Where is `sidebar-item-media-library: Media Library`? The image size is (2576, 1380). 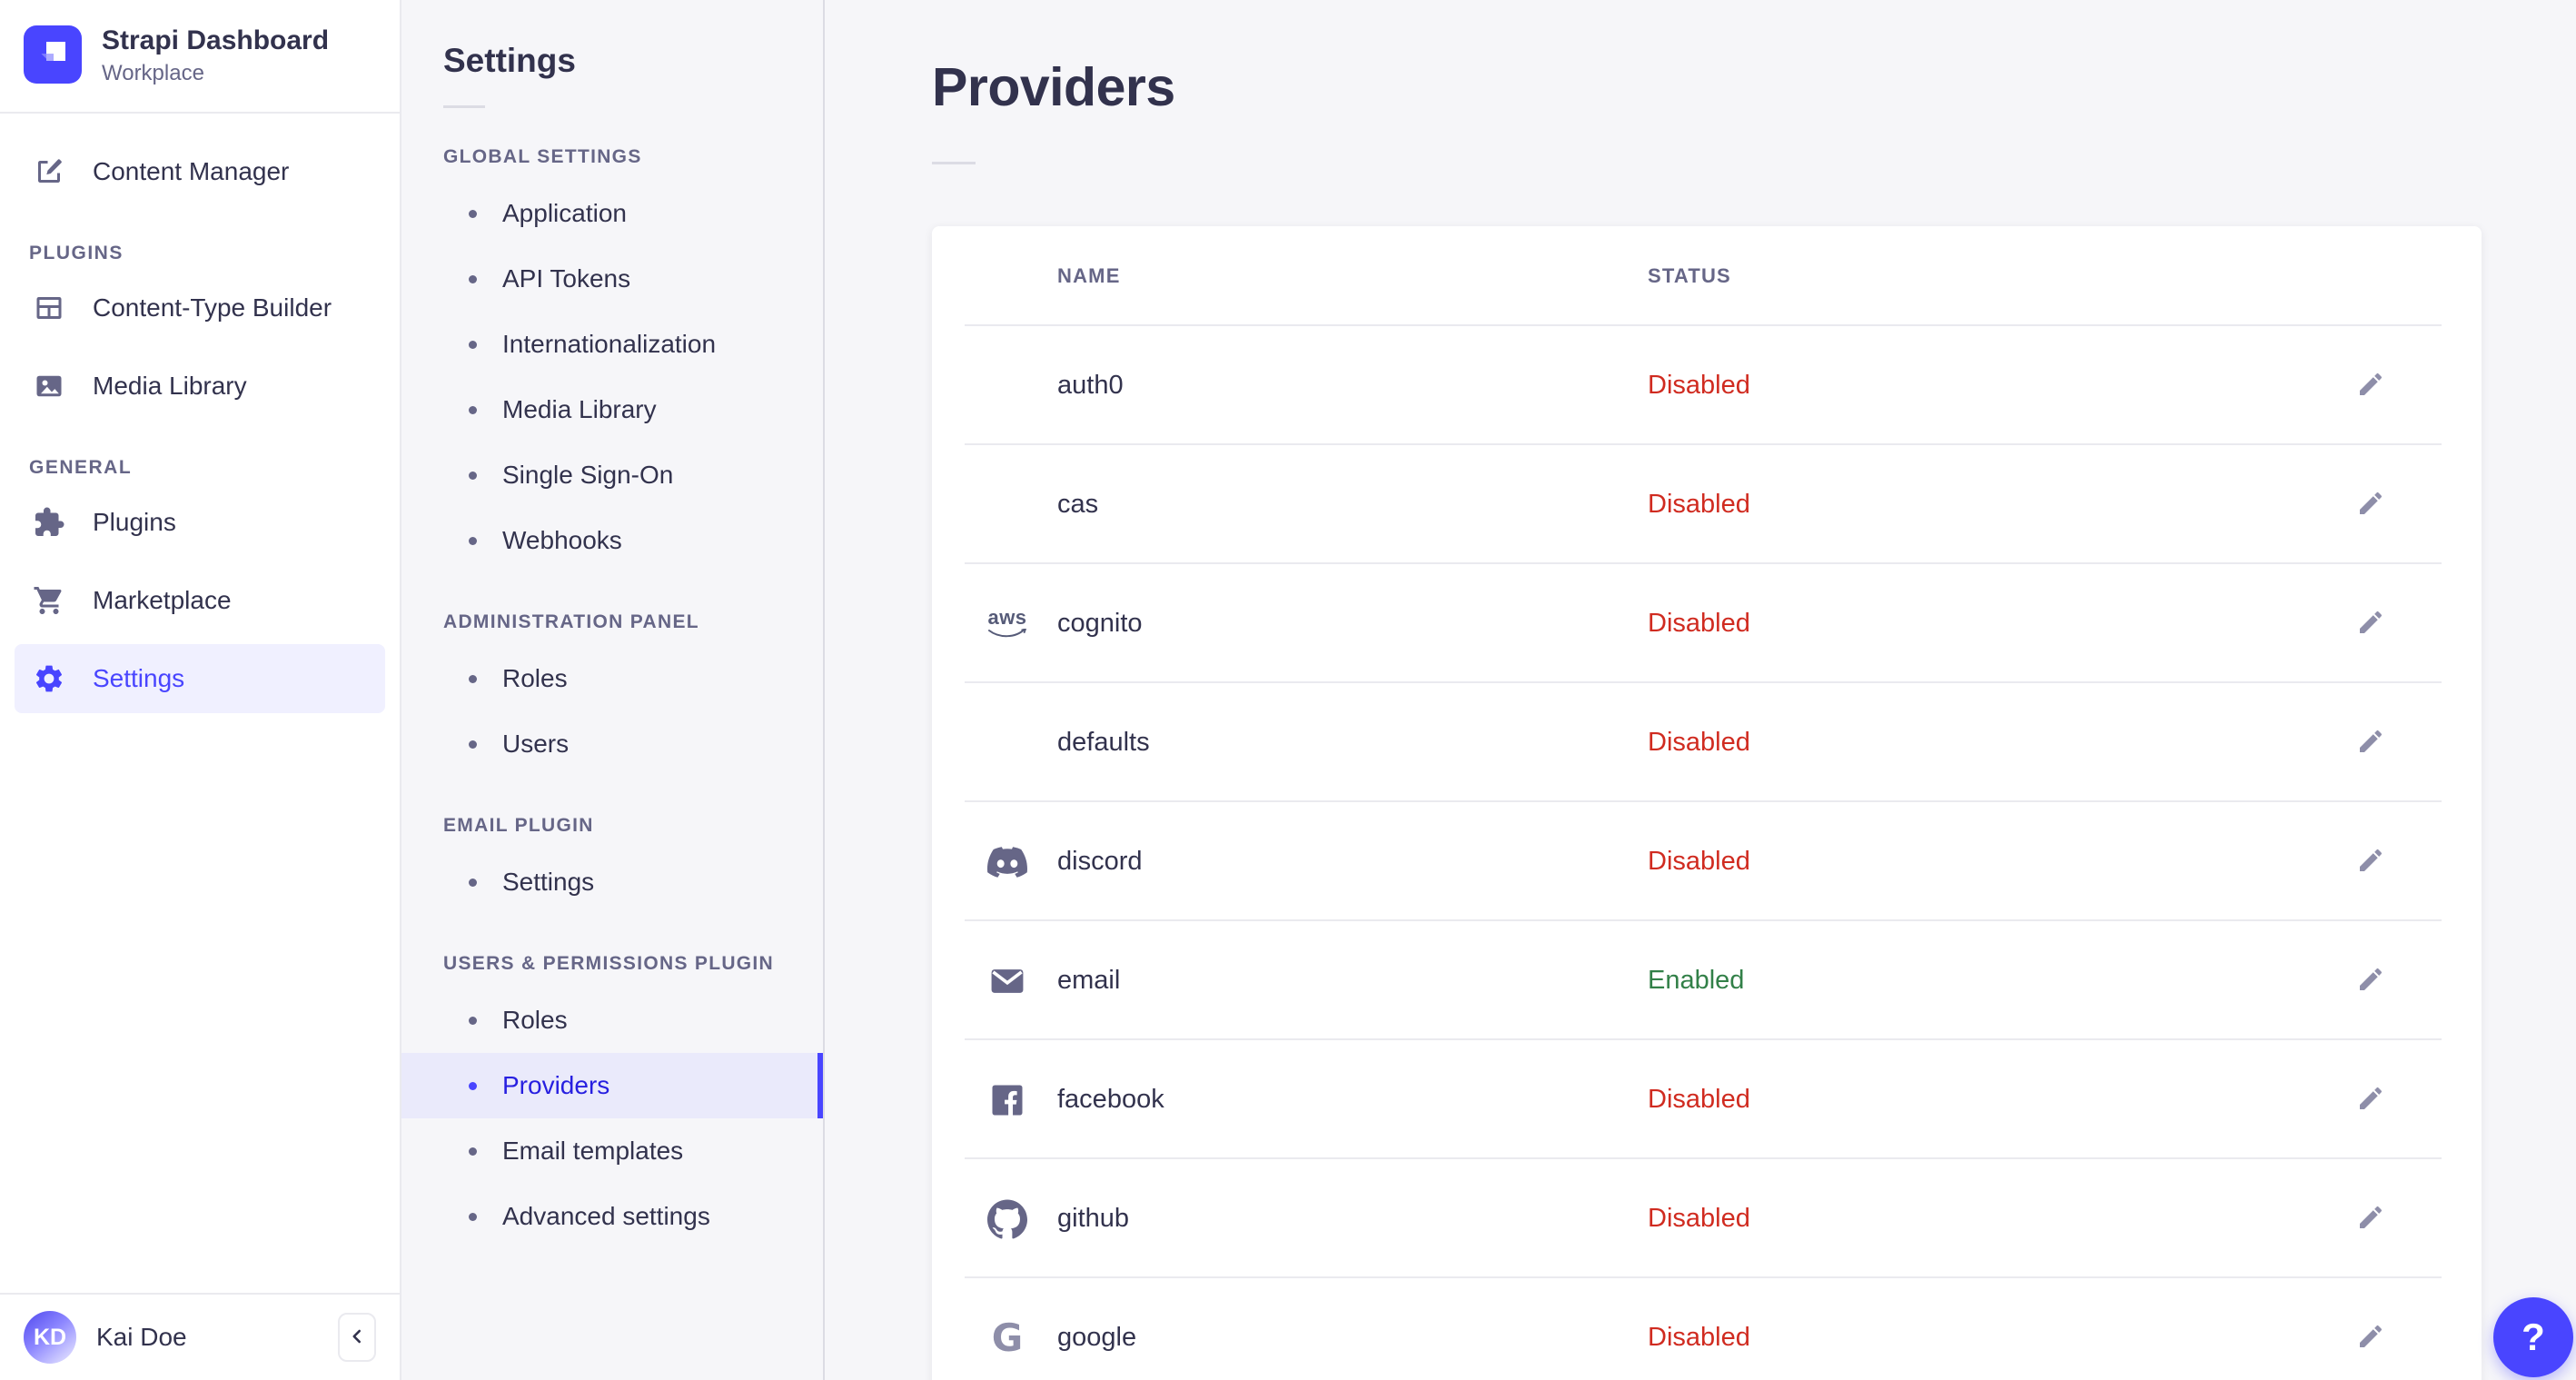
sidebar-item-media-library: Media Library is located at coordinates (200, 386).